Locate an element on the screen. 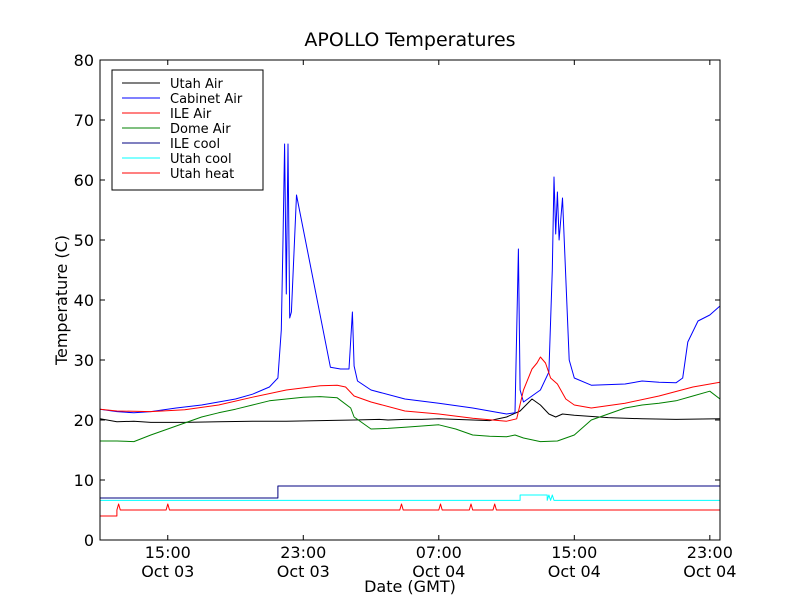 The image size is (800, 600). y-tick-label: 70 is located at coordinates (84, 120).